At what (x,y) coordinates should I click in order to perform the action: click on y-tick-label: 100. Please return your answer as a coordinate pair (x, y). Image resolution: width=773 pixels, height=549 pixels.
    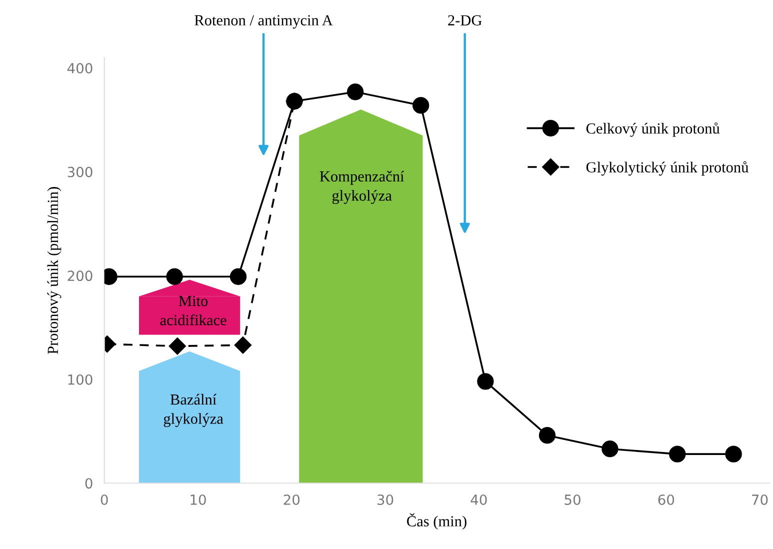
    Looking at the image, I should click on (80, 379).